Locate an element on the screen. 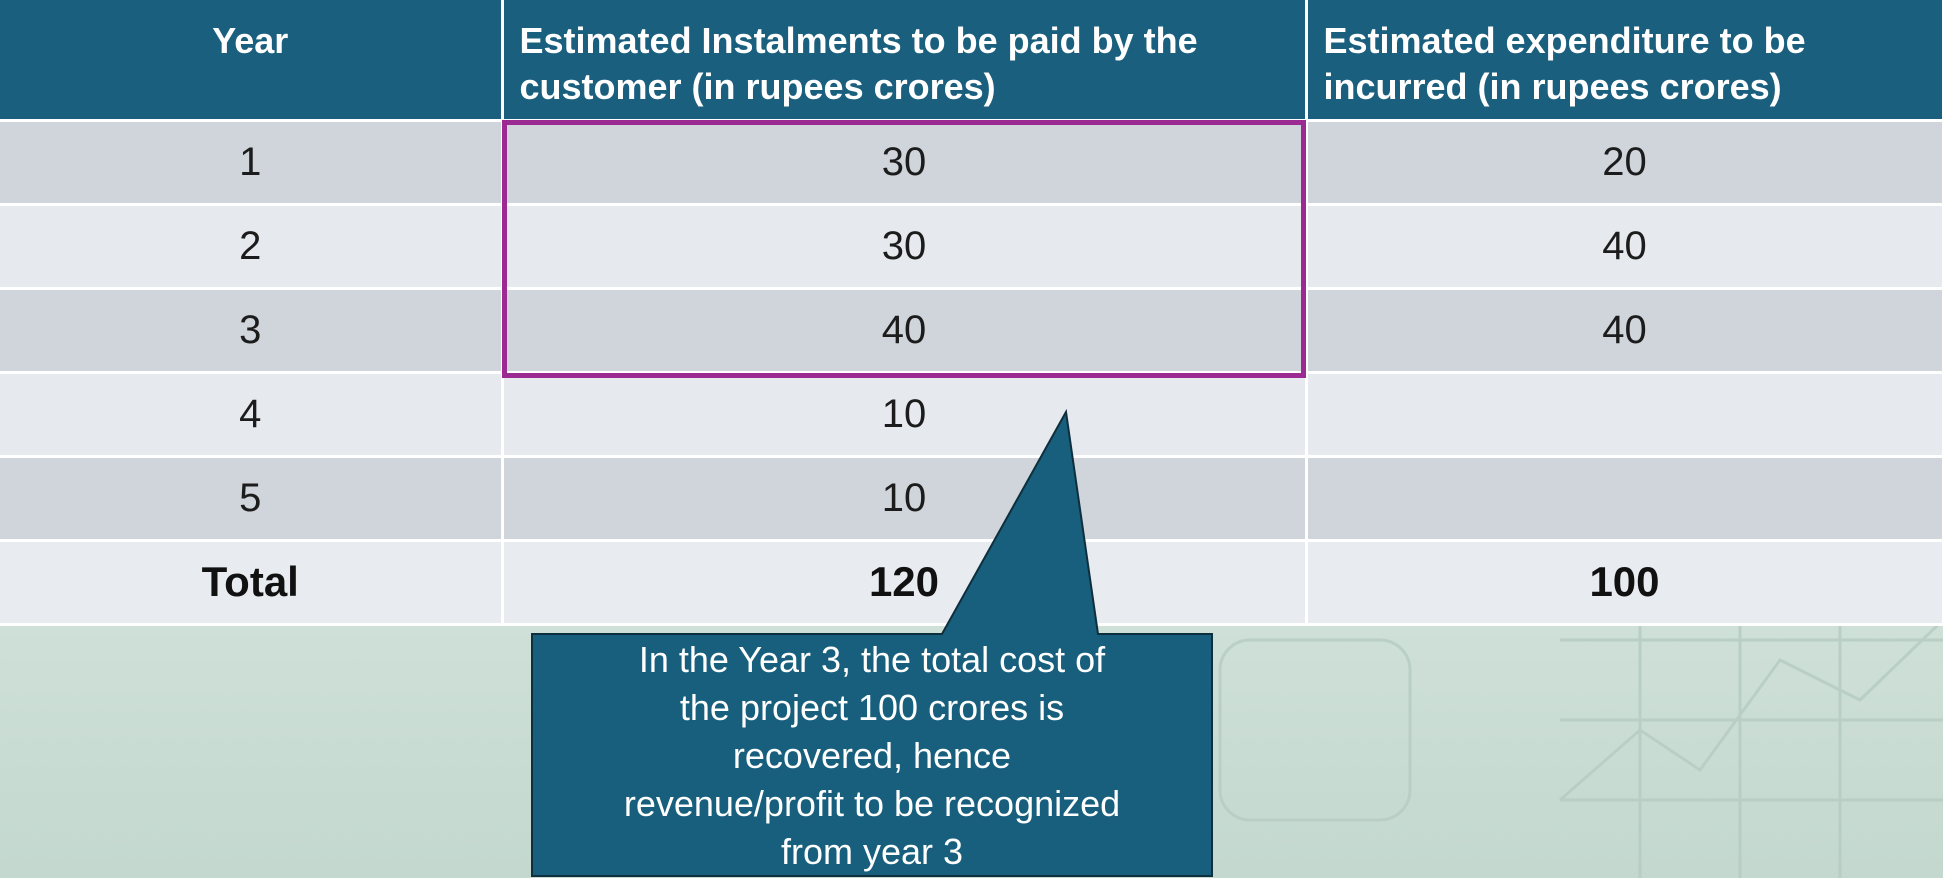 Image resolution: width=1943 pixels, height=878 pixels. table-row: 1 30 20 is located at coordinates (971, 163).